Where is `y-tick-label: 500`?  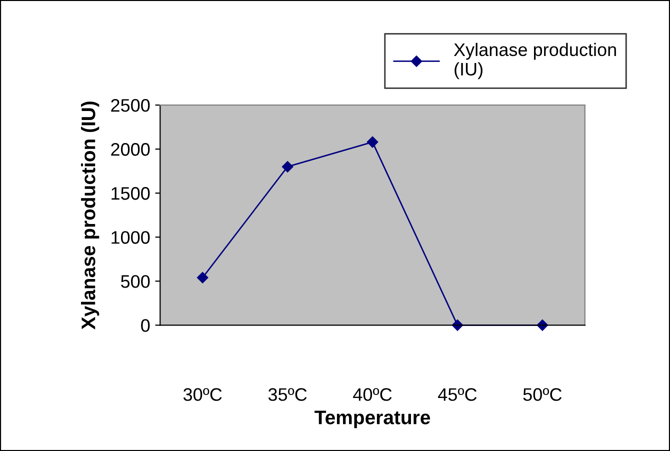
y-tick-label: 500 is located at coordinates (135, 281).